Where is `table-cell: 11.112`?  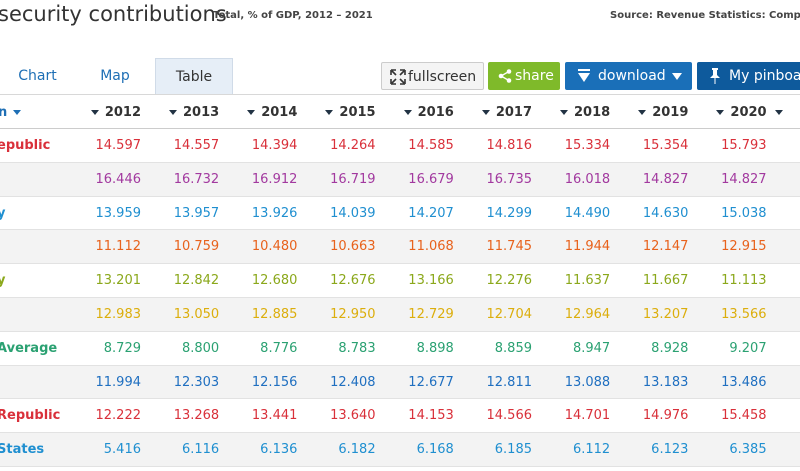
table-cell: 11.112 is located at coordinates (118, 247).